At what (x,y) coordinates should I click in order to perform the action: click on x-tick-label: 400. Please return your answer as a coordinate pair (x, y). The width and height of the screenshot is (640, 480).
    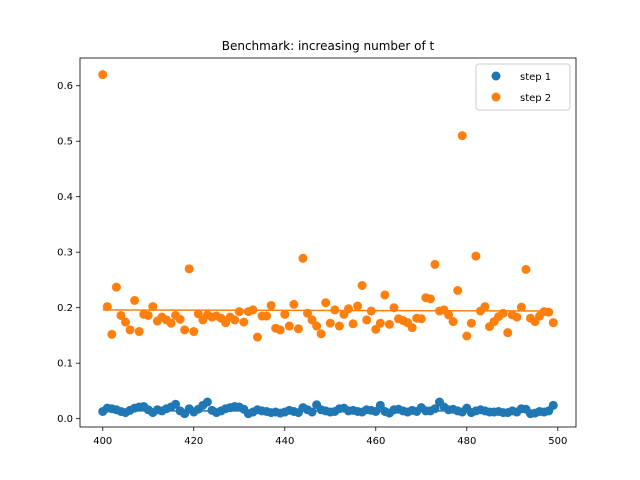
    Looking at the image, I should click on (102, 441).